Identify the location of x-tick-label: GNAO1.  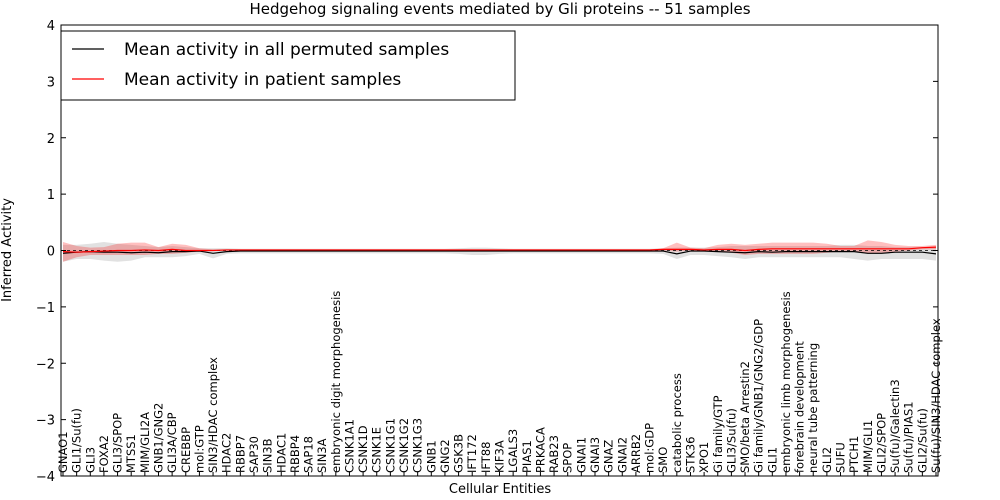
(63, 452).